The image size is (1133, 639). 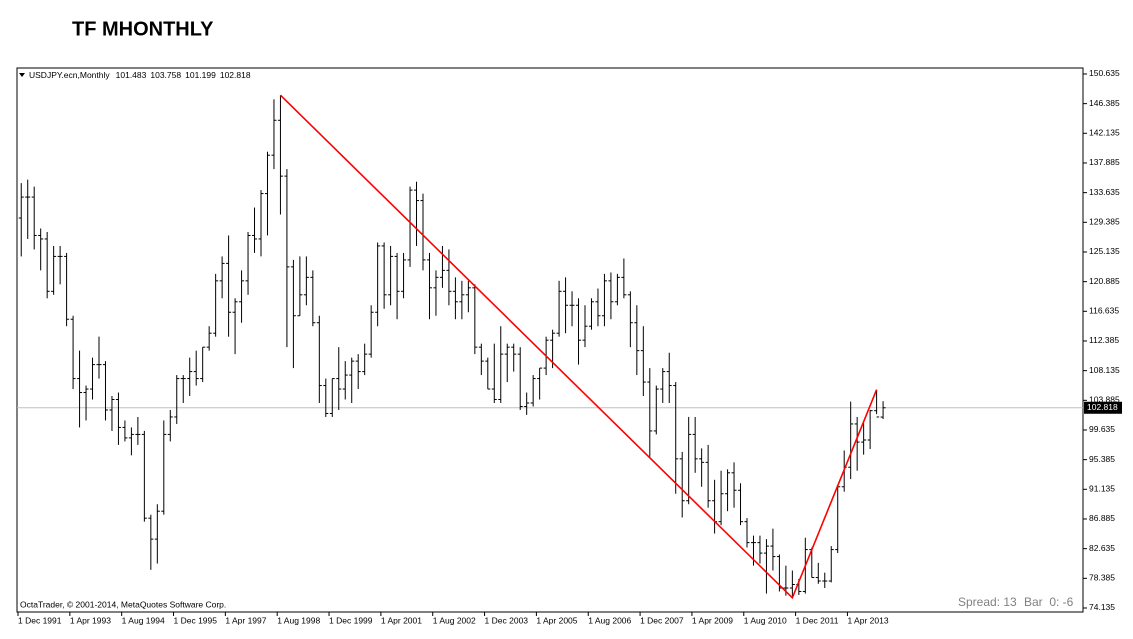 What do you see at coordinates (1102, 459) in the screenshot?
I see `y-tick-label: 95.385` at bounding box center [1102, 459].